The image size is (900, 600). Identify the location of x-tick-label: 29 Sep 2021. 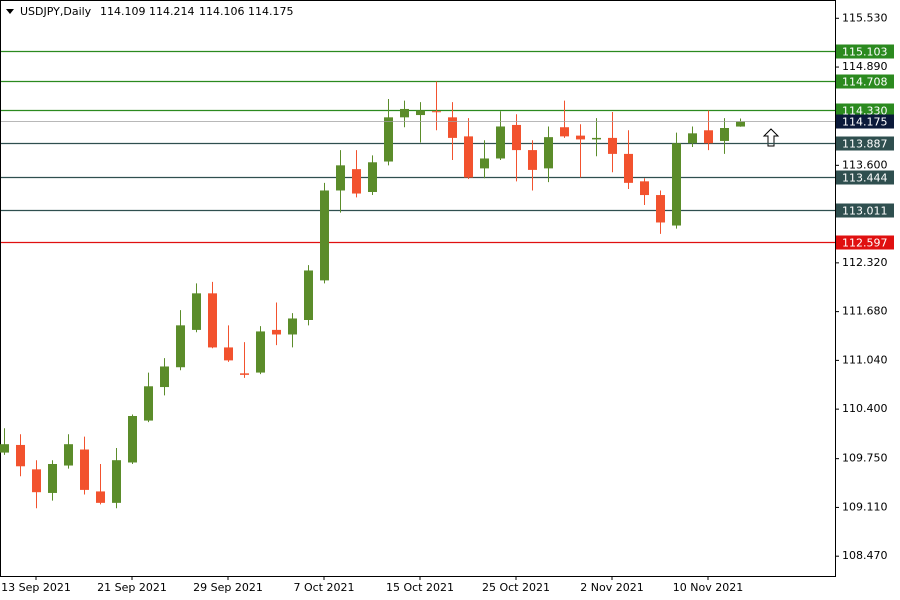
(228, 587).